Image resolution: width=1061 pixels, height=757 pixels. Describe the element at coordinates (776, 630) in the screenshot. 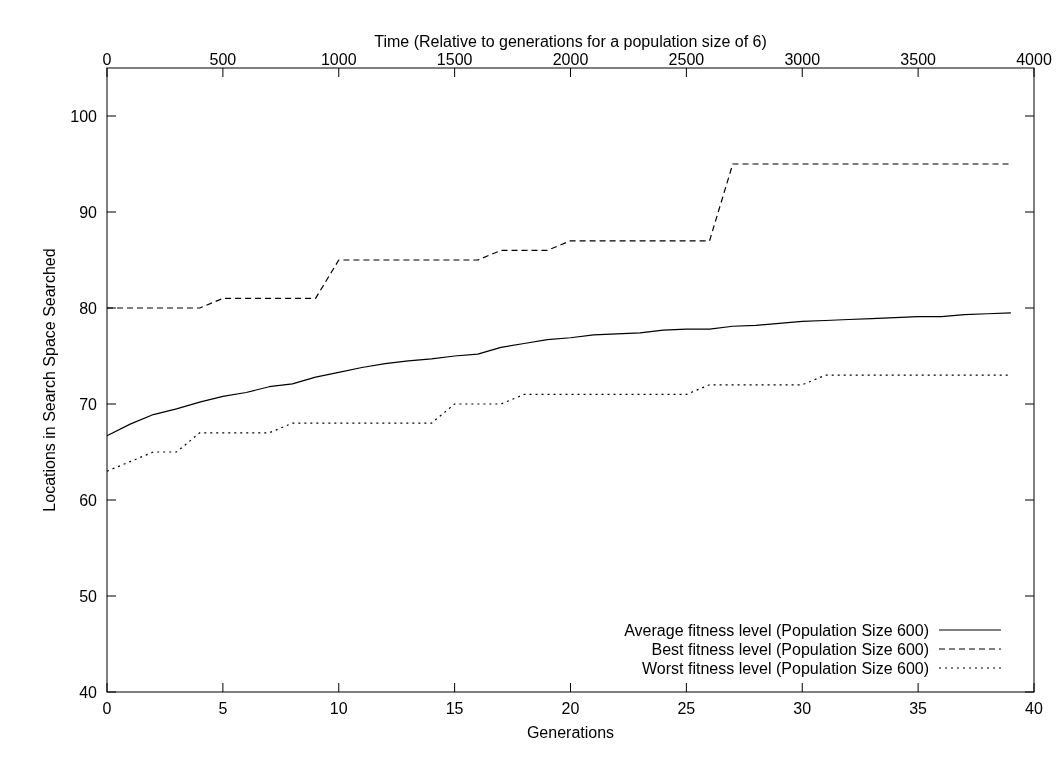

I see `legend-label: Average fitness level (Population Size 600)` at that location.